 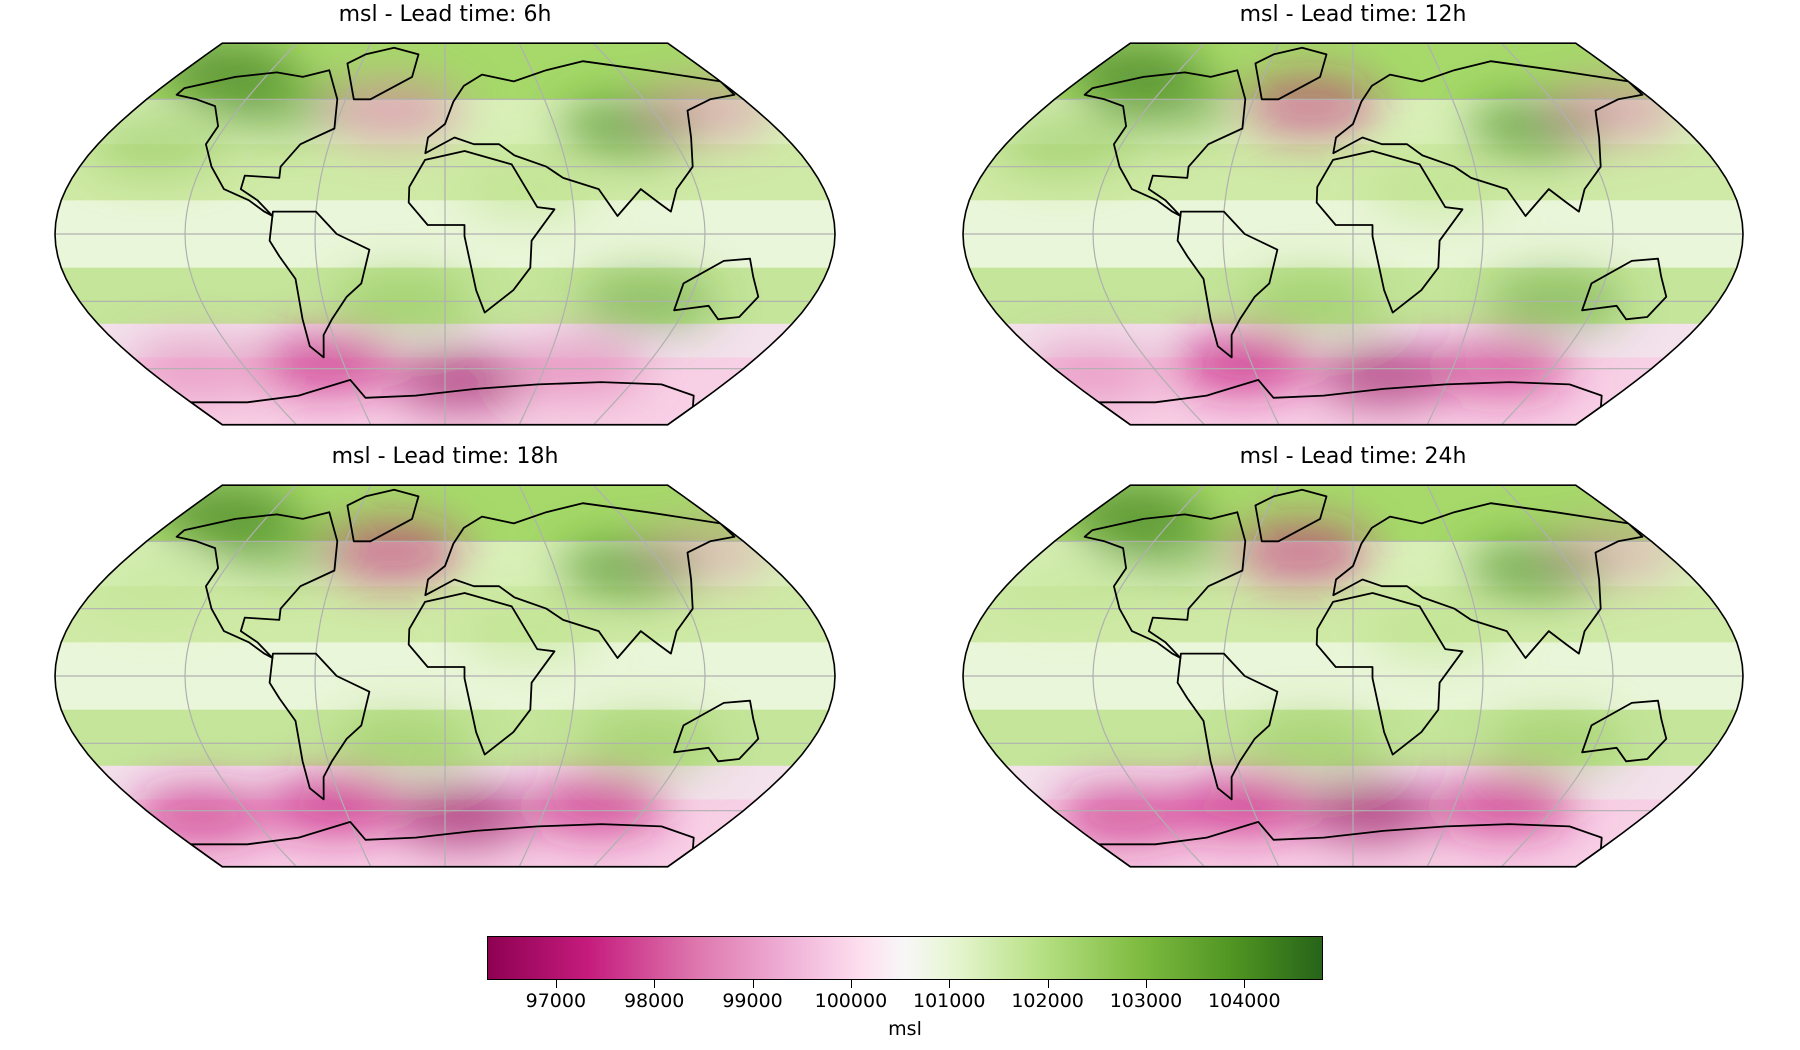 What do you see at coordinates (851, 1001) in the screenshot?
I see `colorbar-tick-label: 100000` at bounding box center [851, 1001].